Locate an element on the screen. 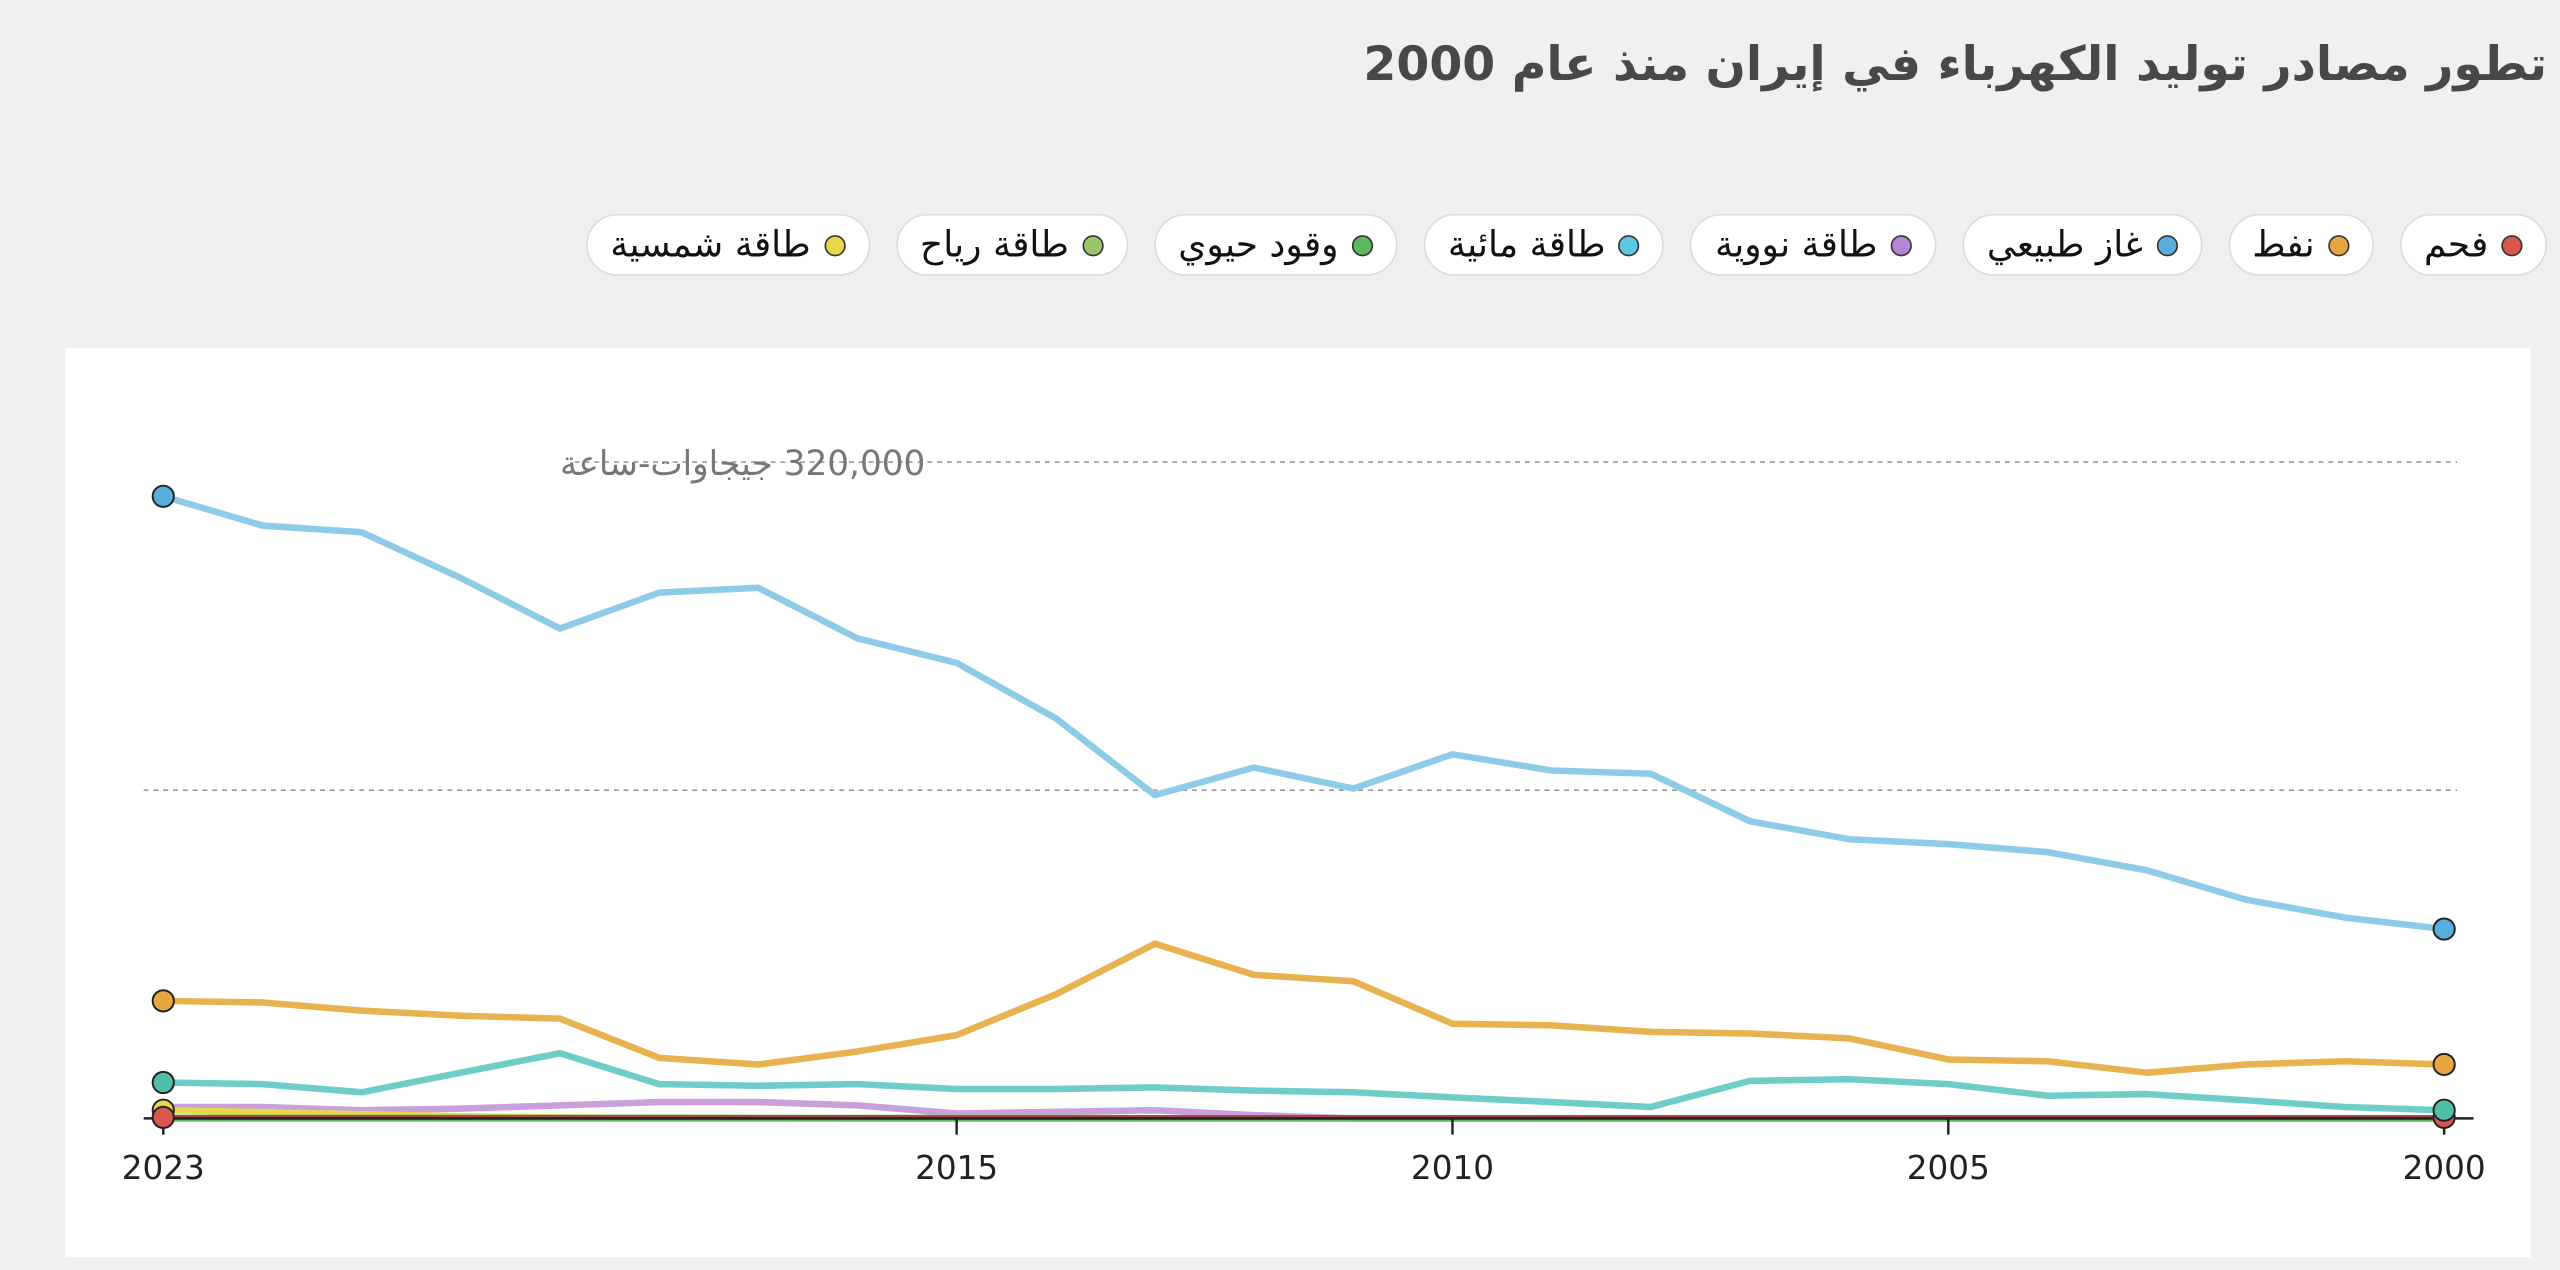 This screenshot has width=2560, height=1270. legend-item: طاقة رياح is located at coordinates (1011, 244).